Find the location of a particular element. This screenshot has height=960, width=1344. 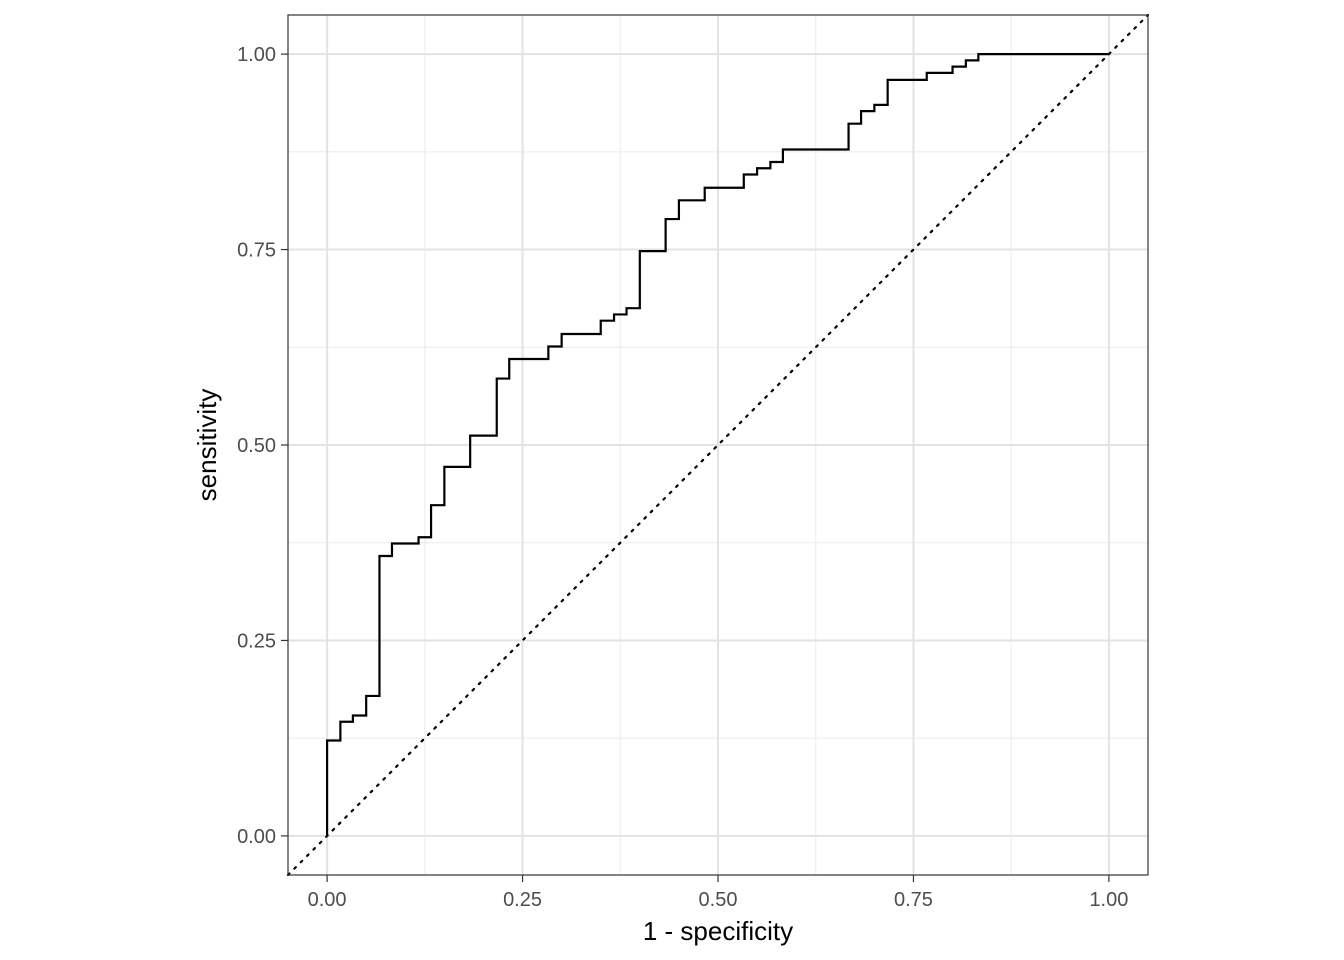

x-tick-labels: 0.00 0.25 0.50 0.75 1.00 is located at coordinates (718, 900).